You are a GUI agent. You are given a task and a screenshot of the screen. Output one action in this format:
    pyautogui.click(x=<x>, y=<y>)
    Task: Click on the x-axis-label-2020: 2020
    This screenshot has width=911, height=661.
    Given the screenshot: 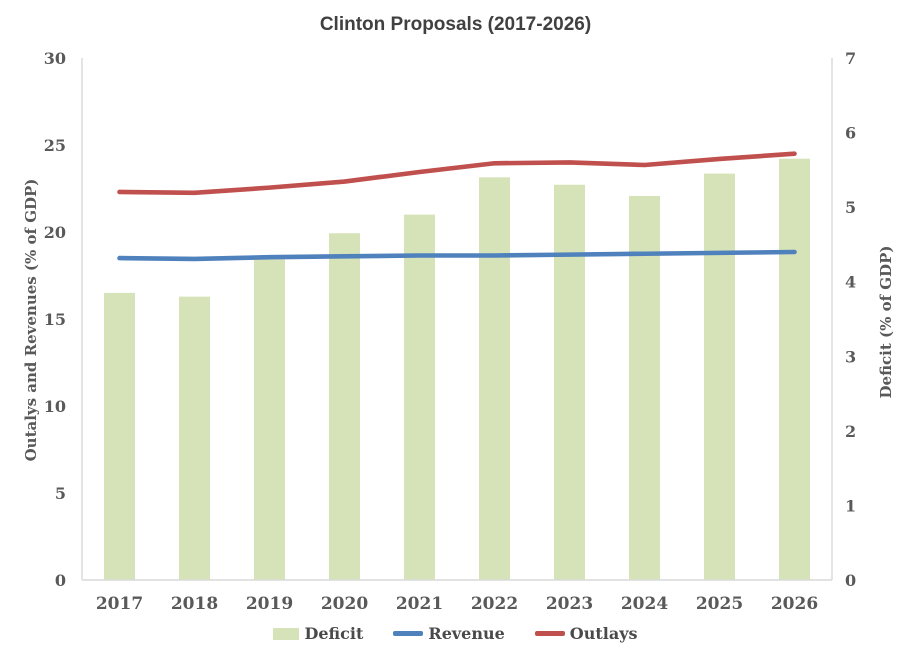 What is the action you would take?
    pyautogui.click(x=344, y=604)
    